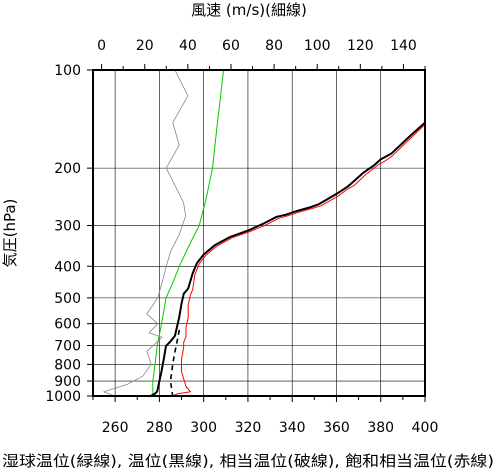 Image resolution: width=497 pixels, height=472 pixels. What do you see at coordinates (425, 428) in the screenshot?
I see `bottom-tick-label: 400` at bounding box center [425, 428].